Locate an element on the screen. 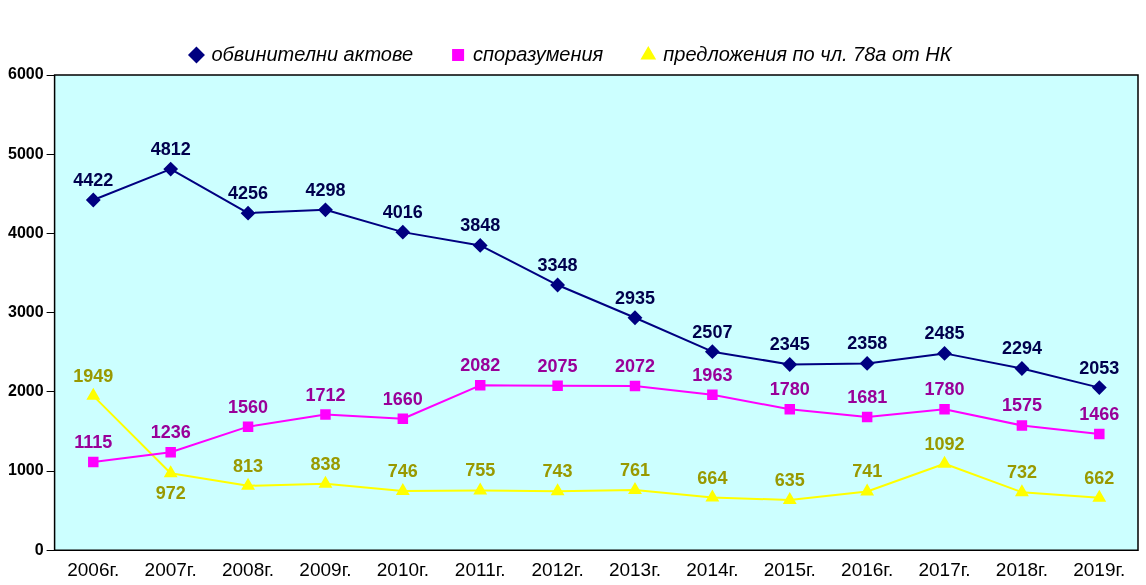 The image size is (1146, 585). y-tick-label: 5000 is located at coordinates (26, 153).